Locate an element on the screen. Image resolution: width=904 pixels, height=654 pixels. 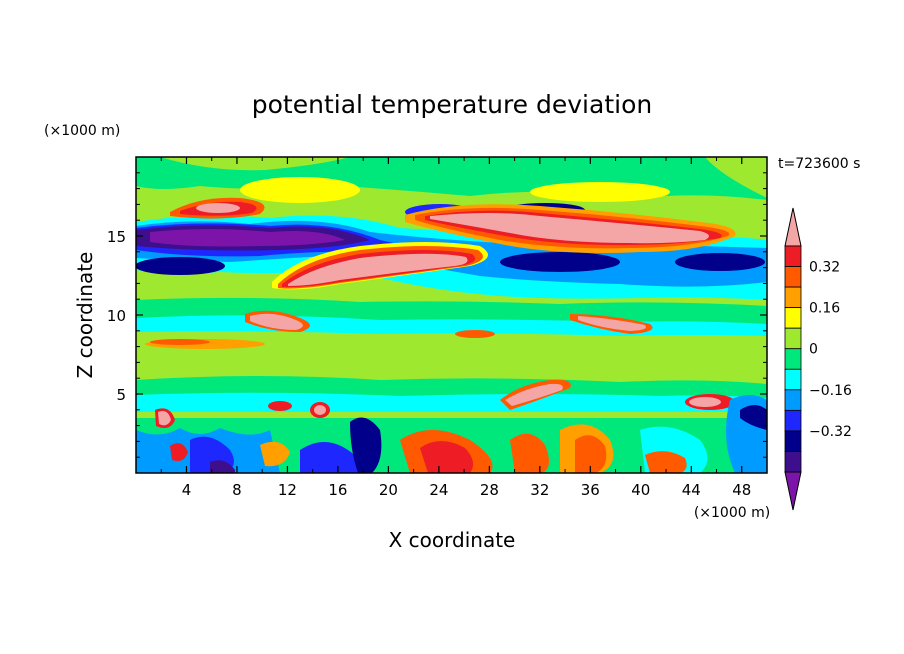
x-tick-label: 40 is located at coordinates (640, 490).